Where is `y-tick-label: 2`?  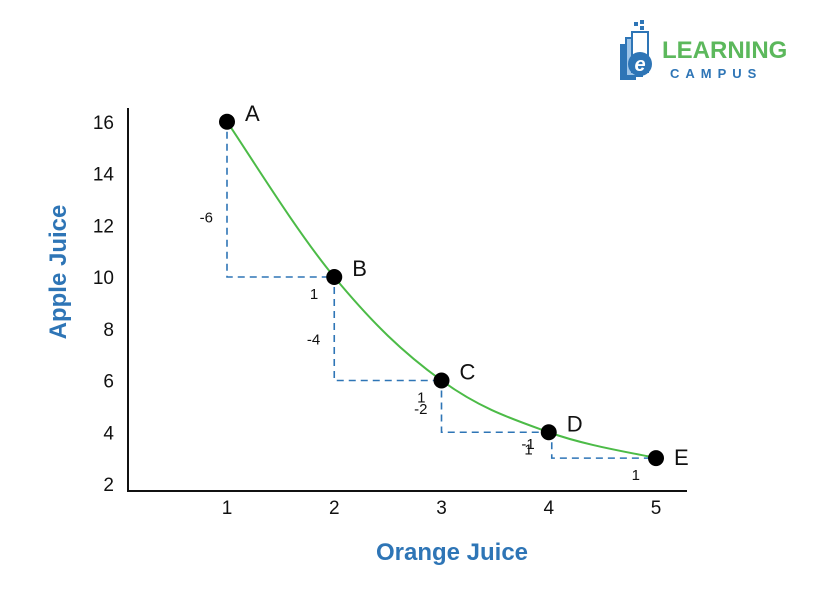
y-tick-label: 2 is located at coordinates (108, 485).